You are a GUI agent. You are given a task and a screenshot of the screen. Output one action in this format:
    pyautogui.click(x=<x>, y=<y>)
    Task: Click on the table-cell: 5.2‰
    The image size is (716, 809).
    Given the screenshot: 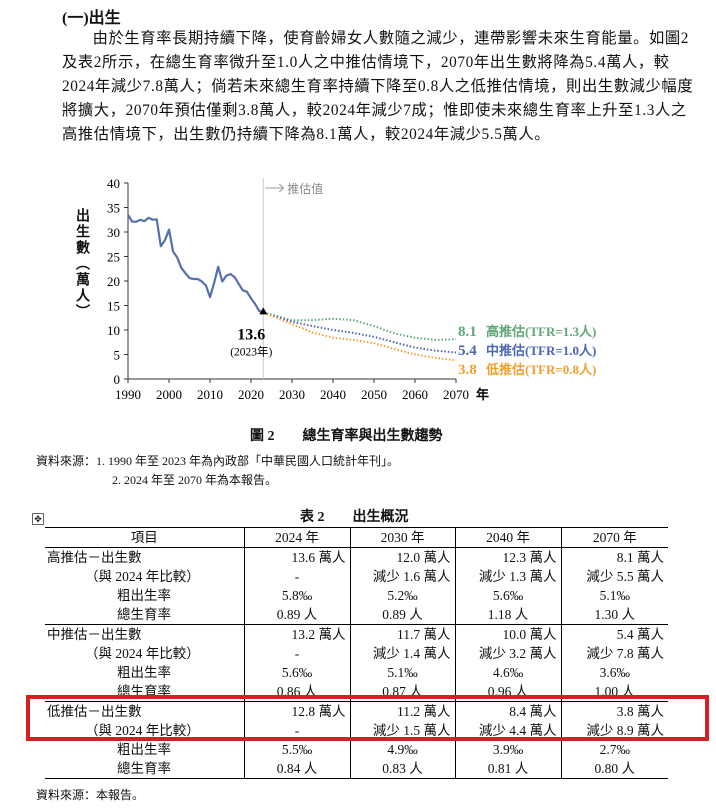 What is the action you would take?
    pyautogui.click(x=402, y=595)
    